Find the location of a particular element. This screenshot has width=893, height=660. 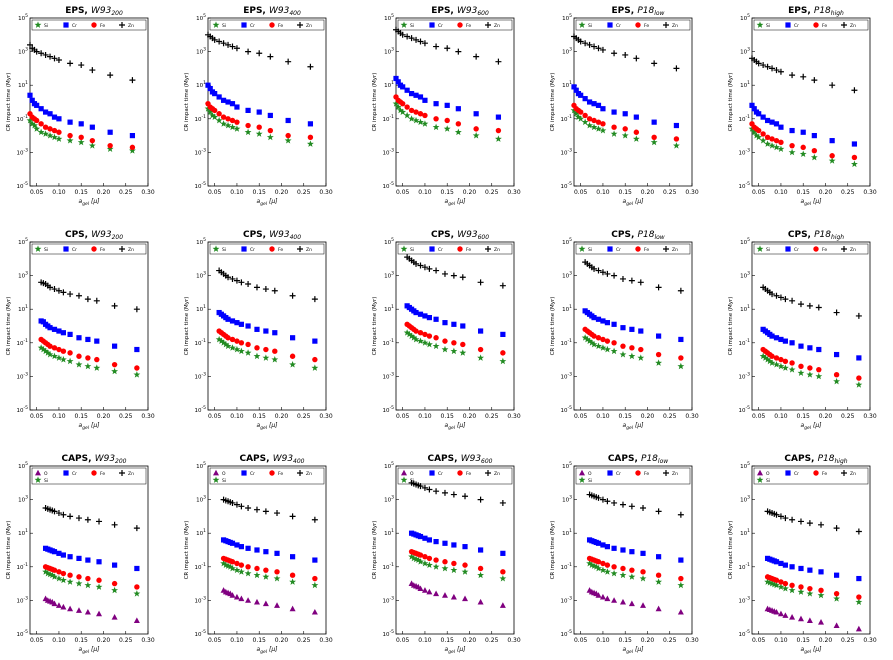

legend-label-si: Si is located at coordinates (590, 481).